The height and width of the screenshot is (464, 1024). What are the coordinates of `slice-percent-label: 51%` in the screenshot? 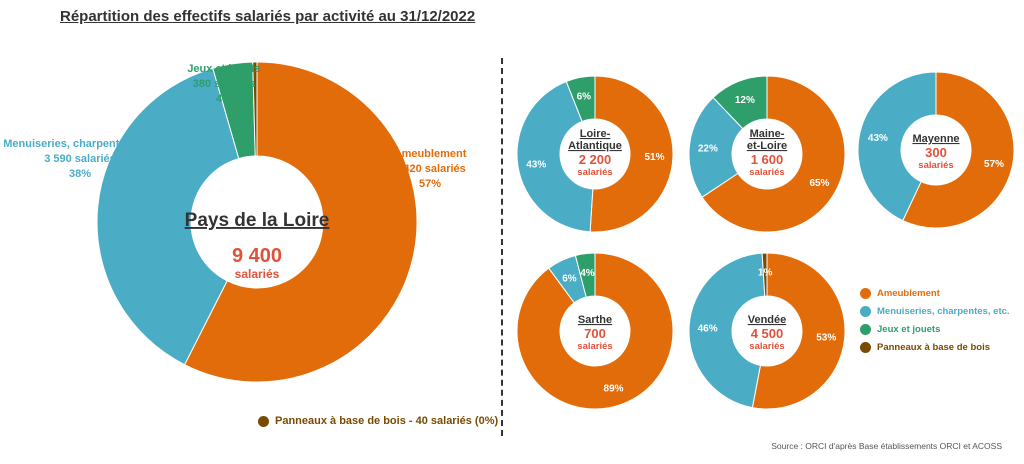 It's located at (654, 157).